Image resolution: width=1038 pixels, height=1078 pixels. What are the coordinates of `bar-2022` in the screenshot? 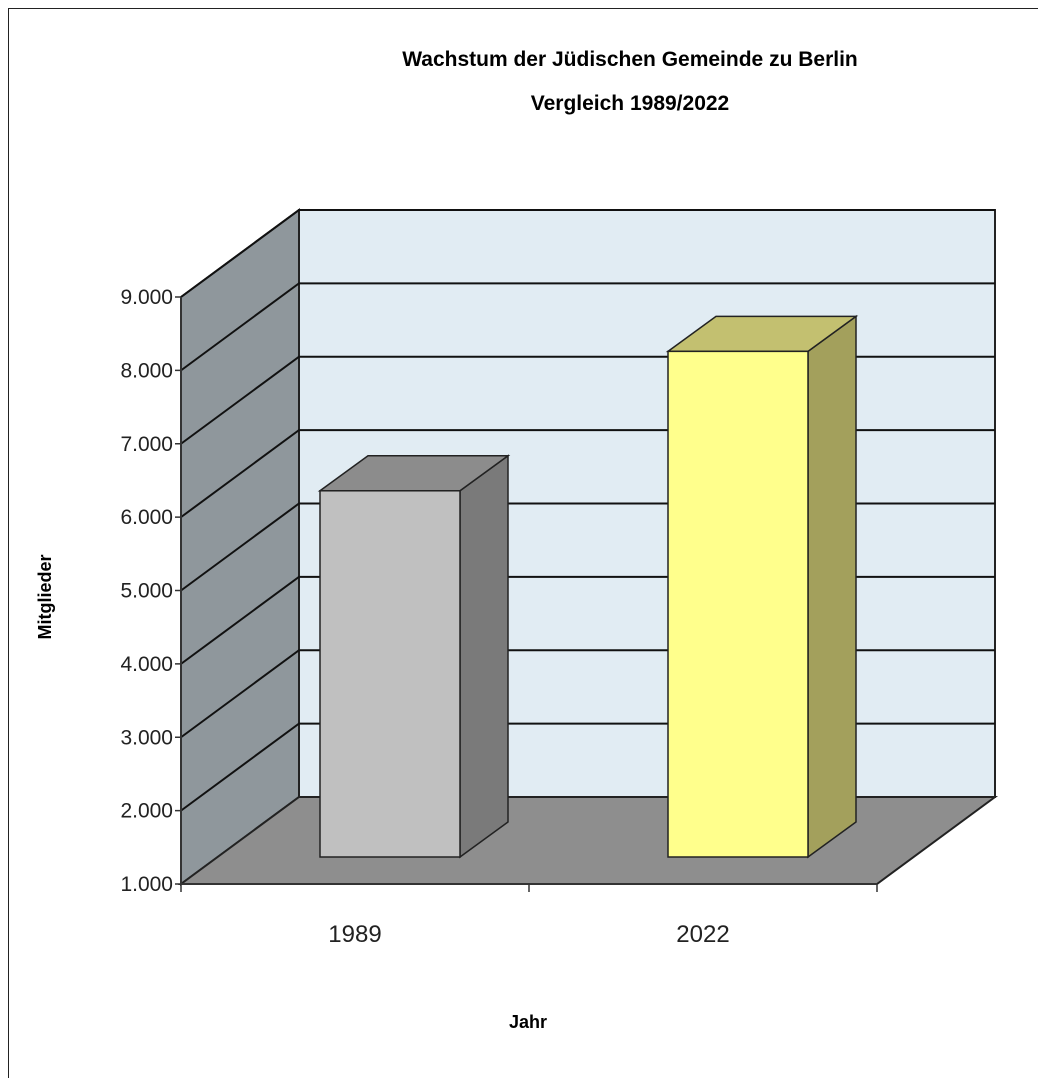 It's located at (762, 586).